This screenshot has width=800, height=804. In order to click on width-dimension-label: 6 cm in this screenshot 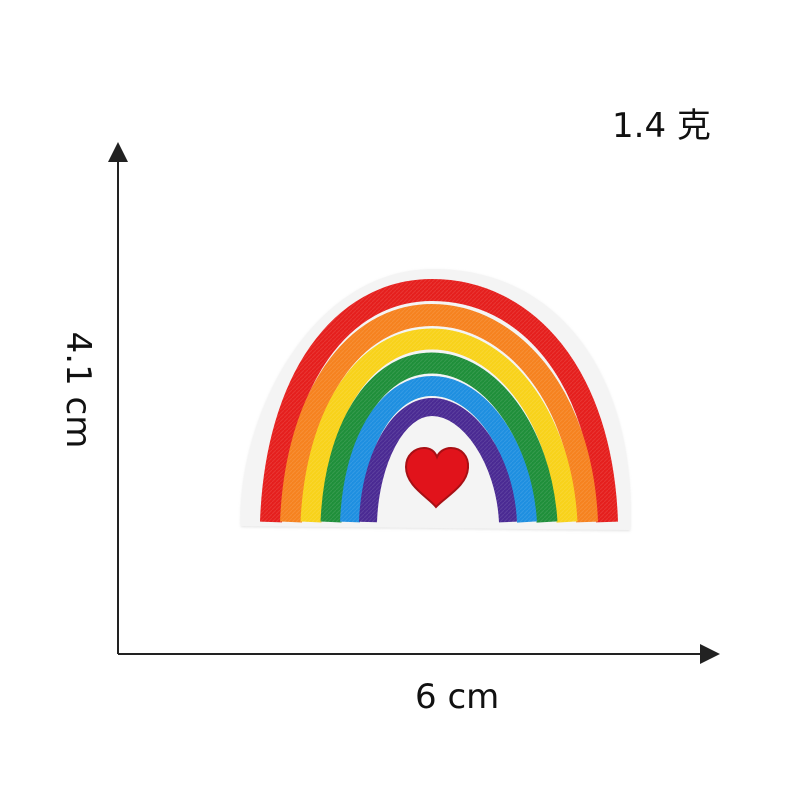, I will do `click(457, 697)`.